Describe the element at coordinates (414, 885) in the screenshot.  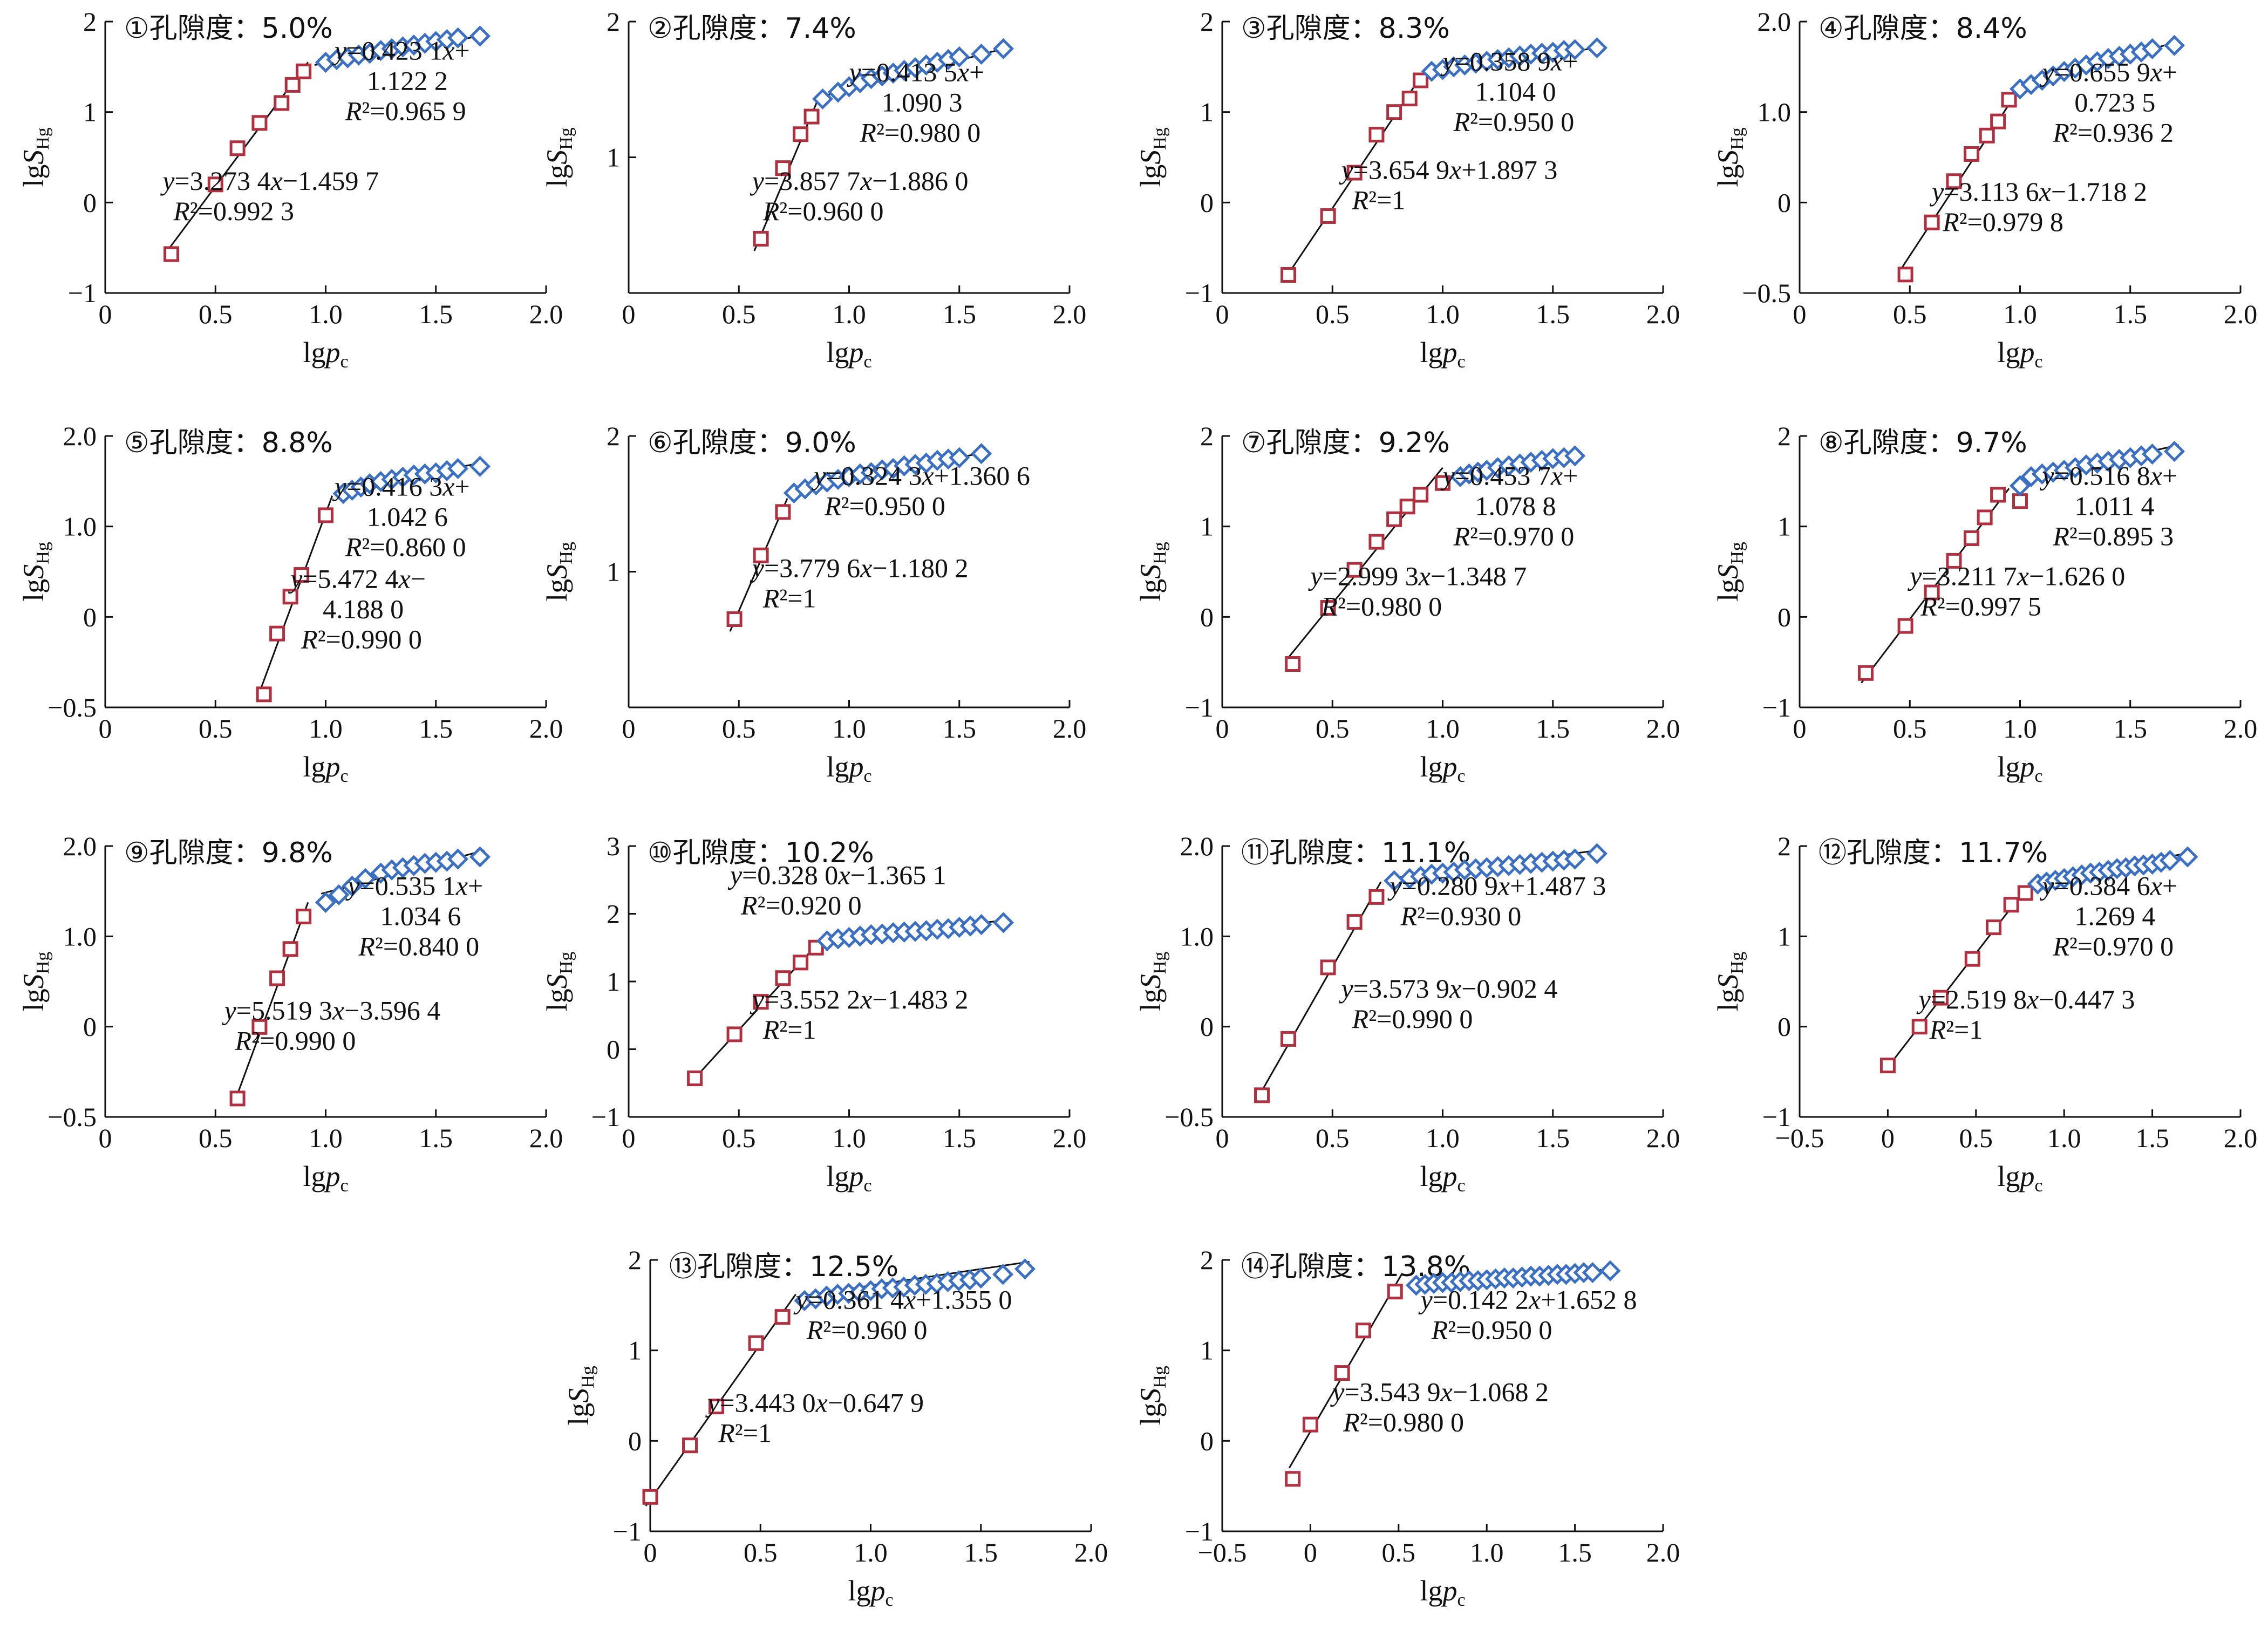
I see `regression-annotation: y=0.535 1x+` at that location.